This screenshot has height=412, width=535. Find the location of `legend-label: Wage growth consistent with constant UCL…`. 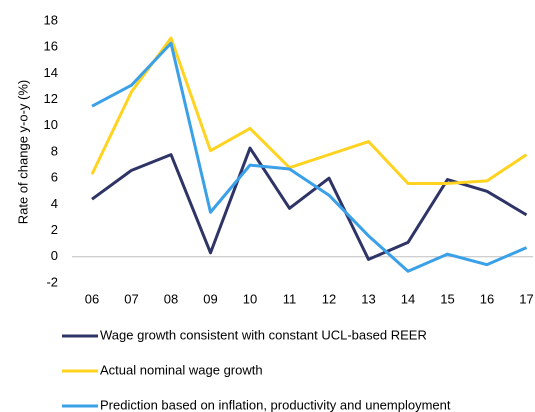

legend-label: Wage growth consistent with constant UCL… is located at coordinates (263, 334).